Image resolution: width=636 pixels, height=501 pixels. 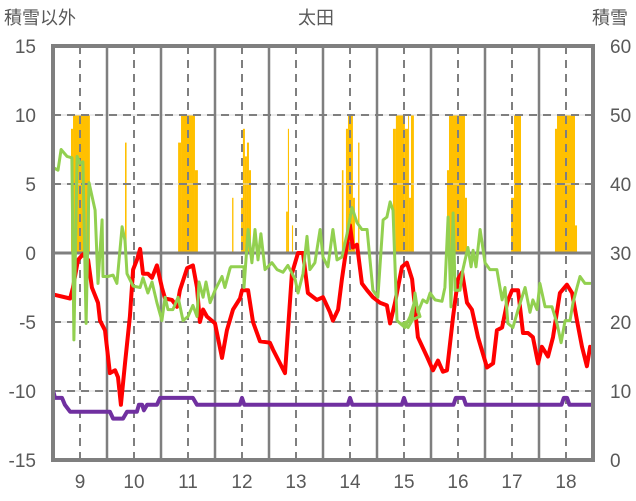 I want to click on right-tick-label: 10, so click(x=620, y=392).